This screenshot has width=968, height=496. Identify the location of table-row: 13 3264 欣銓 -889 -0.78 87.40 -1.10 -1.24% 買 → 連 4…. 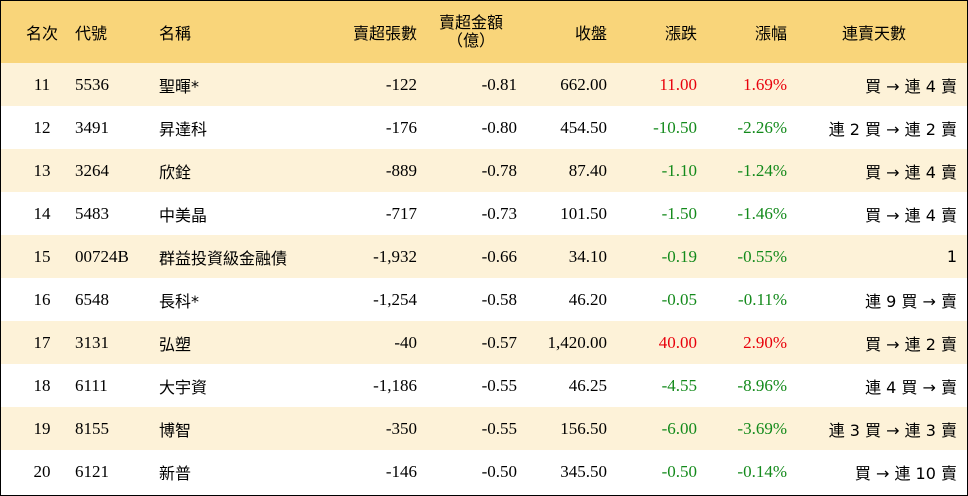
(484, 170).